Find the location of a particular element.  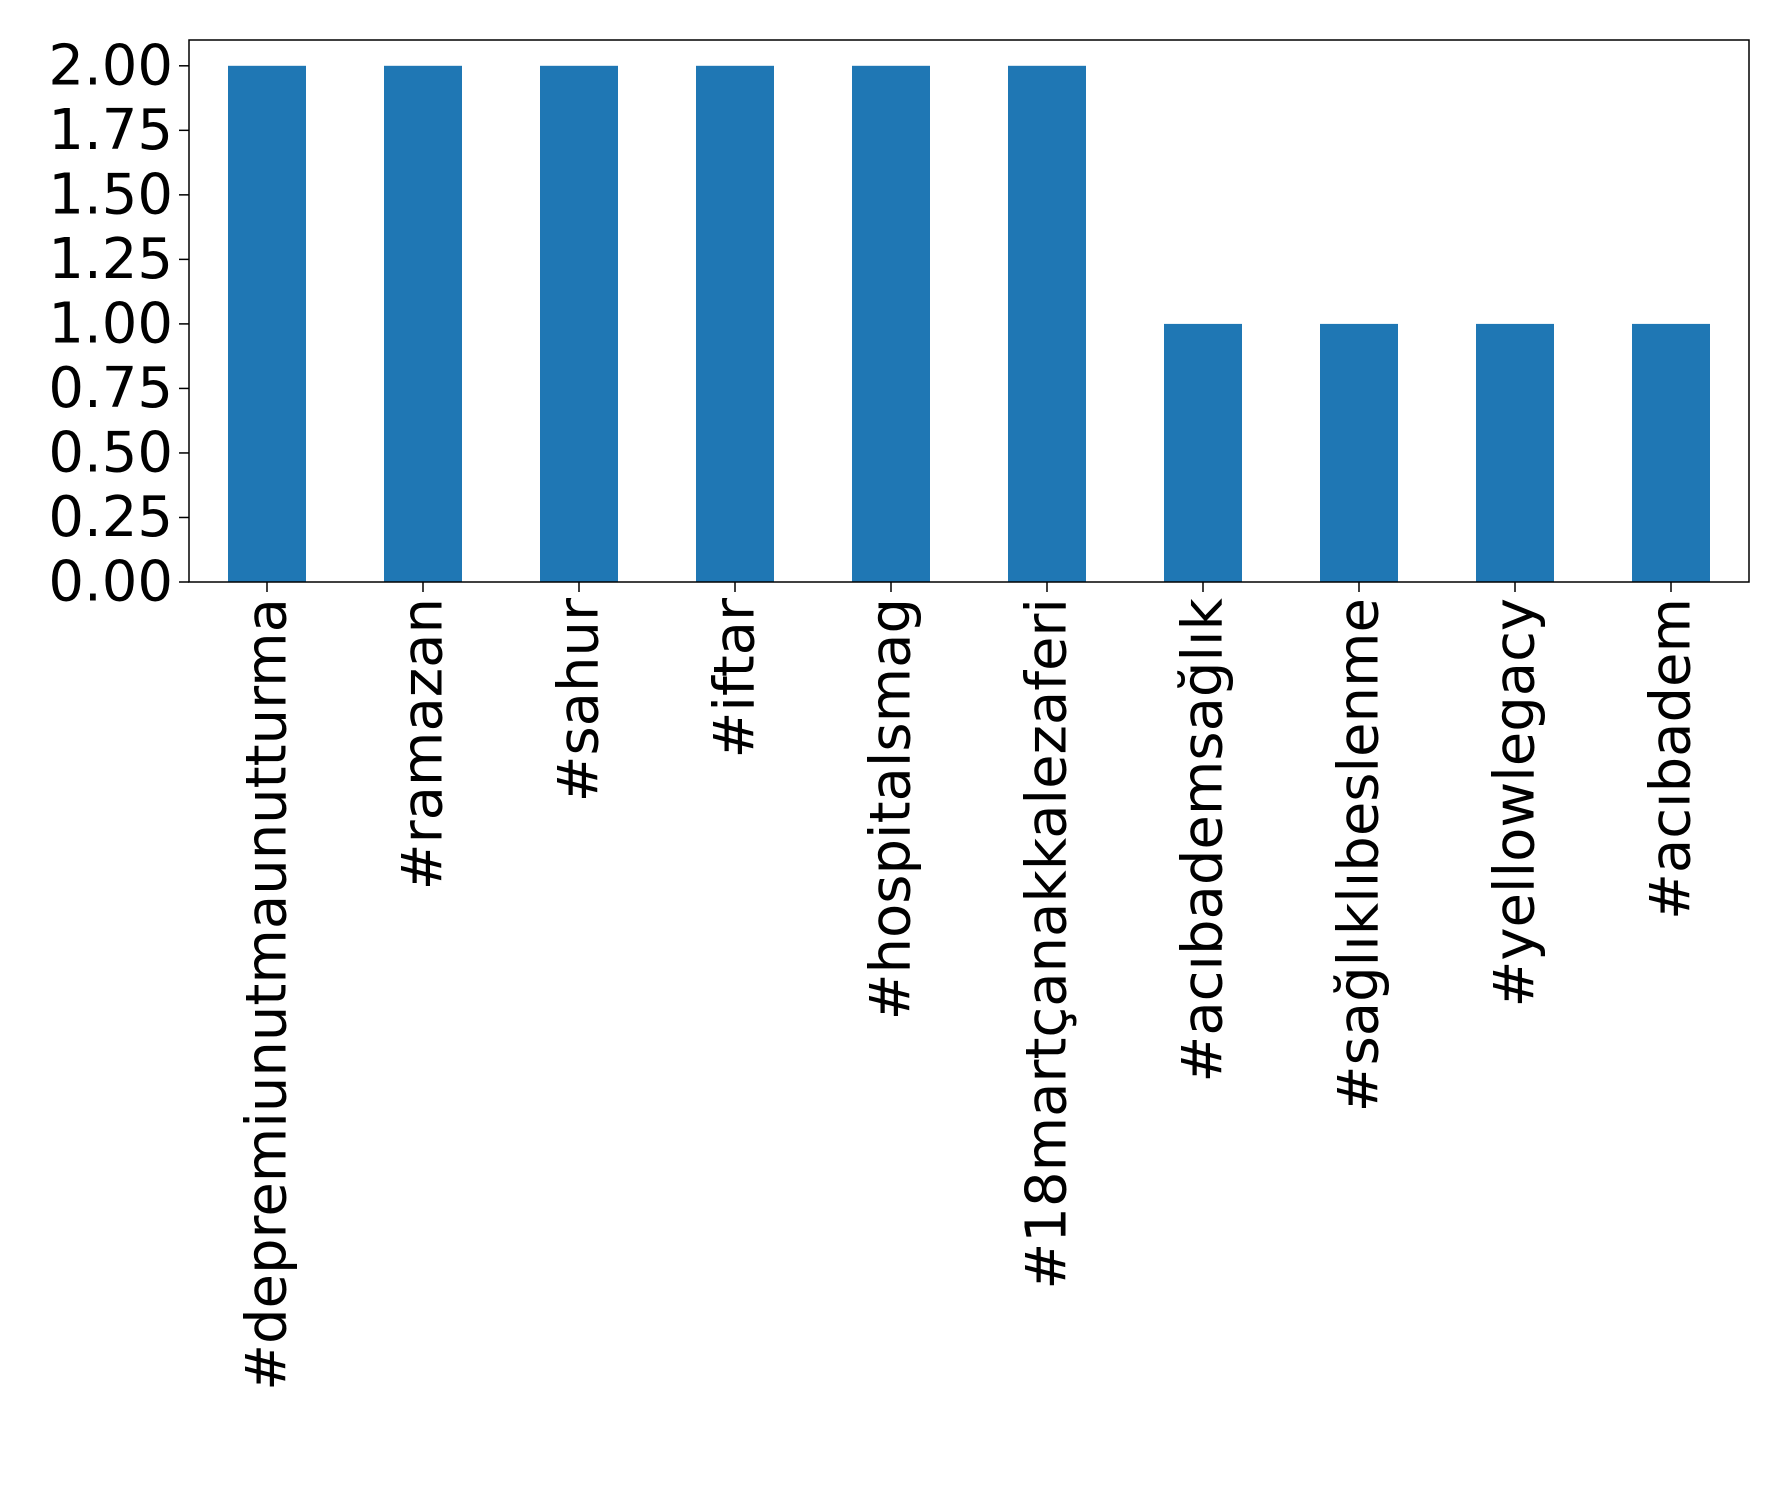

x-tick-label: #yellowlegacy is located at coordinates (1515, 803).